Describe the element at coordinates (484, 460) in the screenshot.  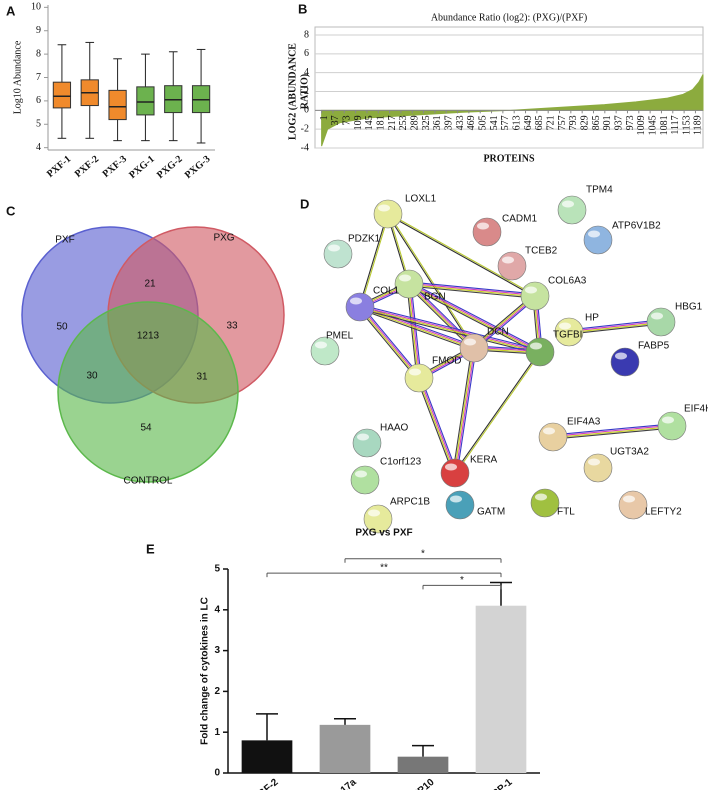
I see `node-label: KERA` at that location.